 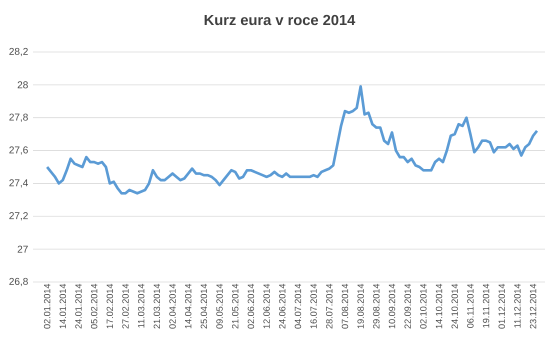 What do you see at coordinates (298, 306) in the screenshot?
I see `x-tick-label: 04.07.2014` at bounding box center [298, 306].